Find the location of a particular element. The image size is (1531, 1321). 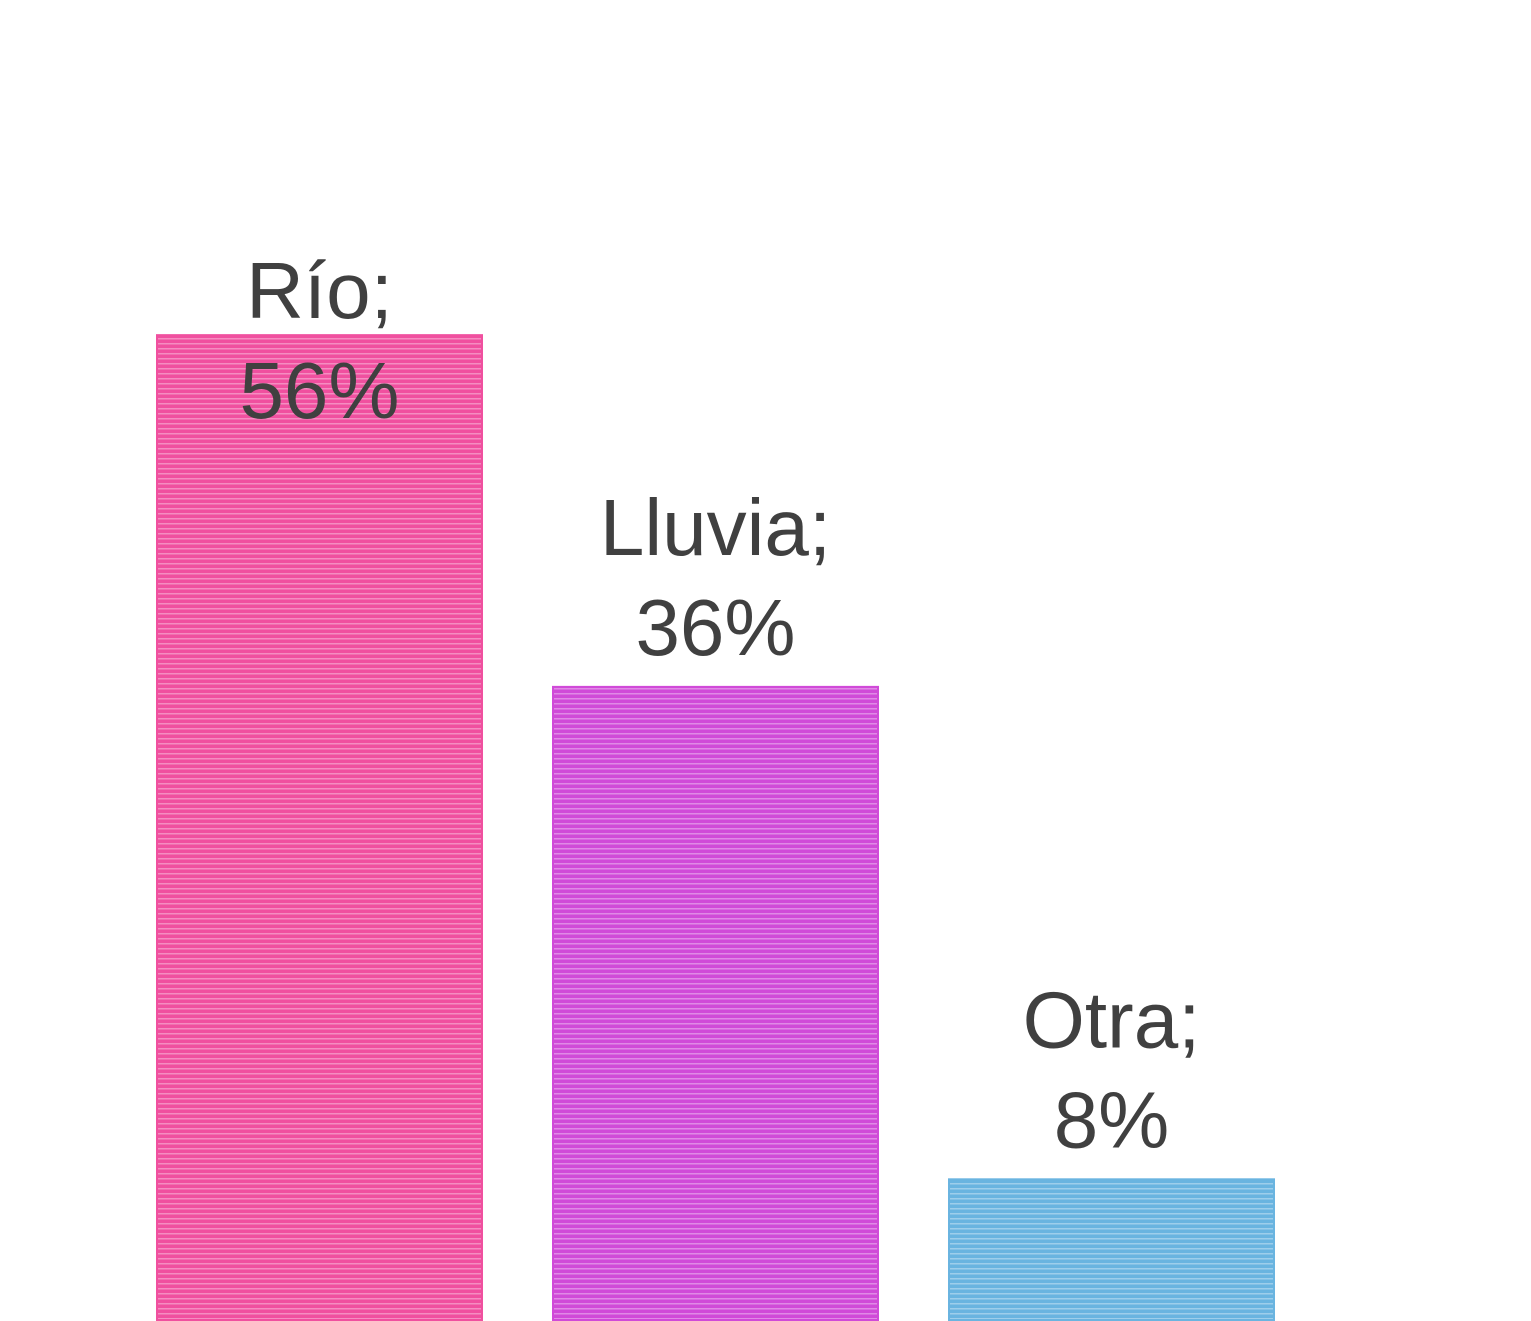

value-label: 56% is located at coordinates (319, 390).